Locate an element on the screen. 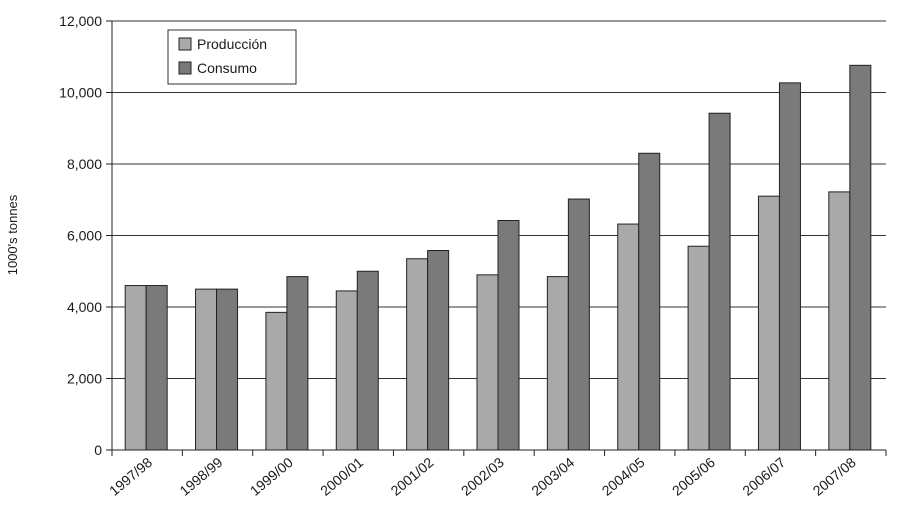 The width and height of the screenshot is (915, 518). x-tick-label: 1998/99 is located at coordinates (200, 476).